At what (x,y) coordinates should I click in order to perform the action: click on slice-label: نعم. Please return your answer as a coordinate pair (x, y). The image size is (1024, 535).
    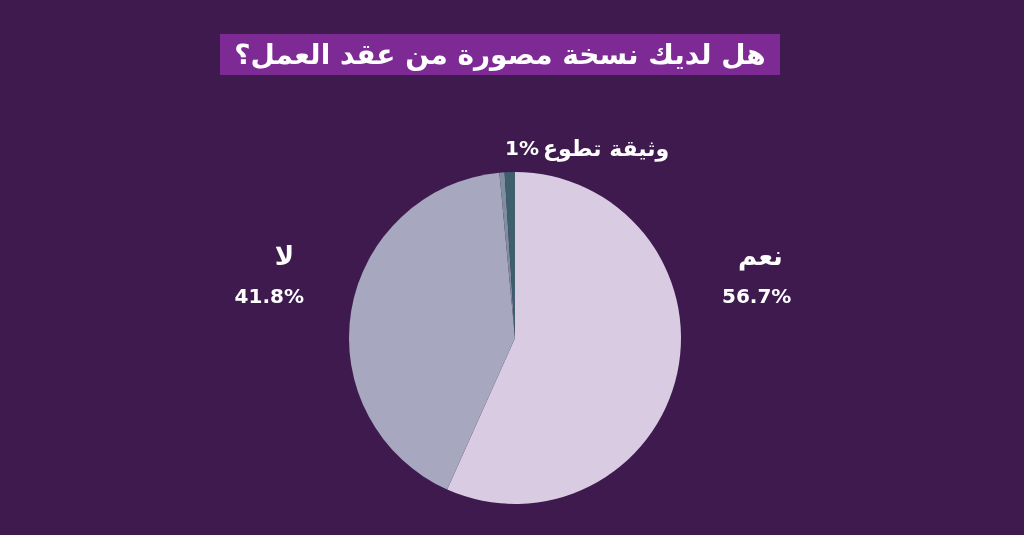
    Looking at the image, I should click on (760, 255).